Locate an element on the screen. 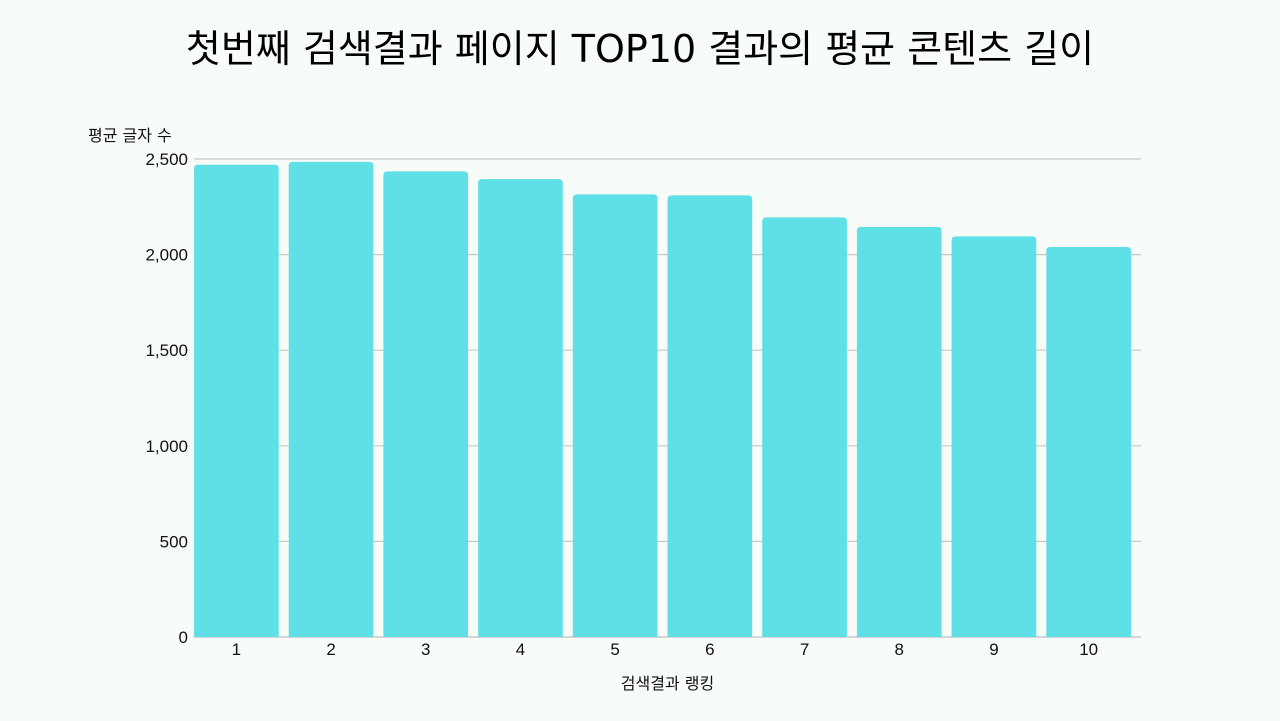 Image resolution: width=1280 pixels, height=721 pixels. y-tick-label: 2,000 is located at coordinates (166, 255).